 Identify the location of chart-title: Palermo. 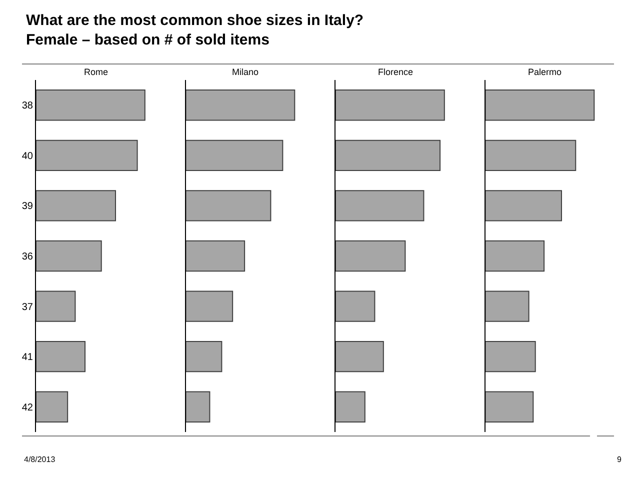
(545, 72).